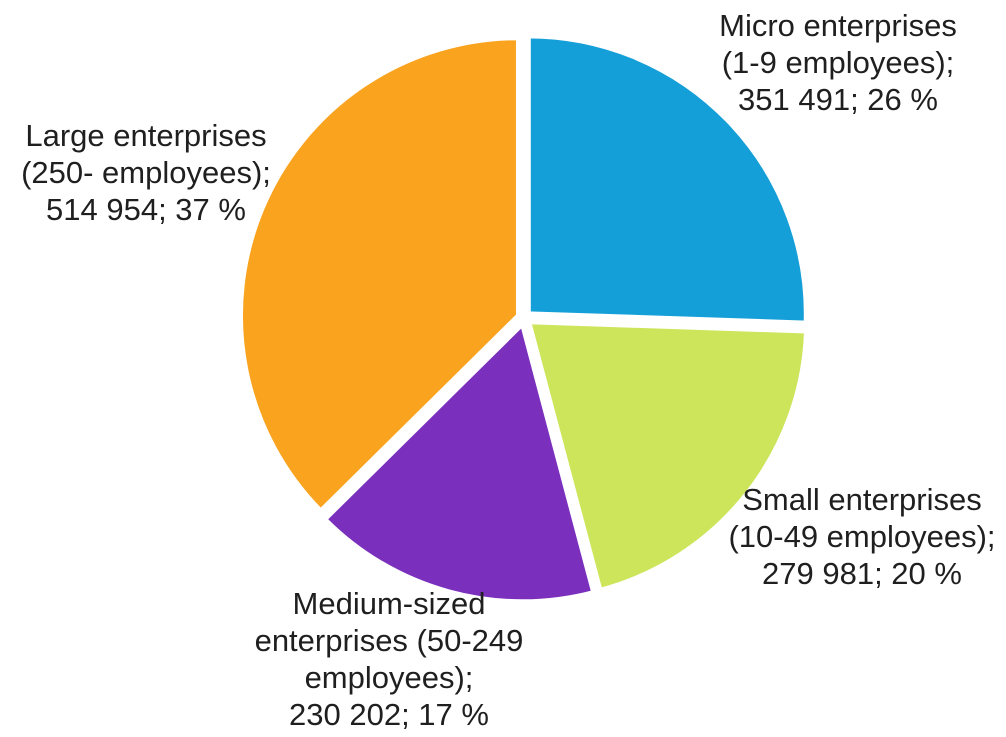 The image size is (1006, 737). I want to click on pie-slice-small-enterprises, so click(668, 456).